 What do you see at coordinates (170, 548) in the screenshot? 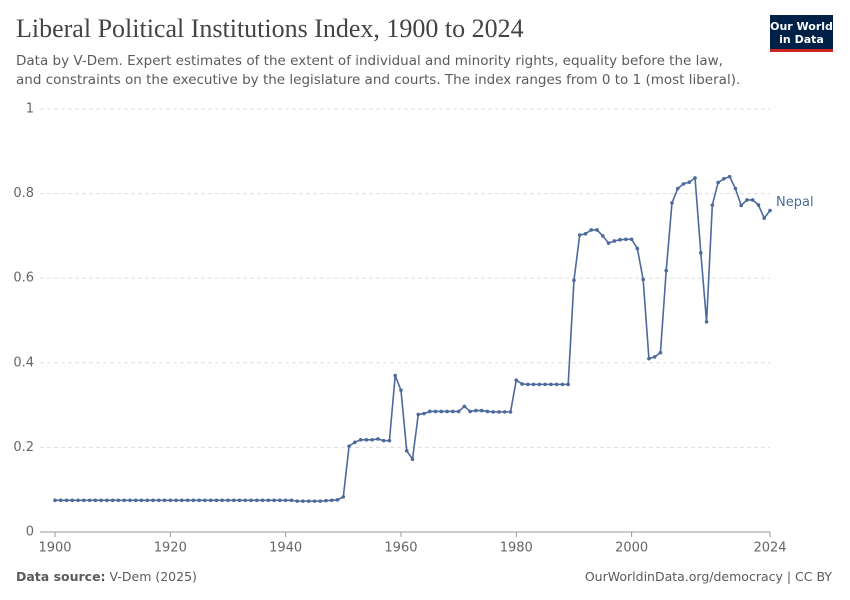
I see `x-tick-label: 1920` at bounding box center [170, 548].